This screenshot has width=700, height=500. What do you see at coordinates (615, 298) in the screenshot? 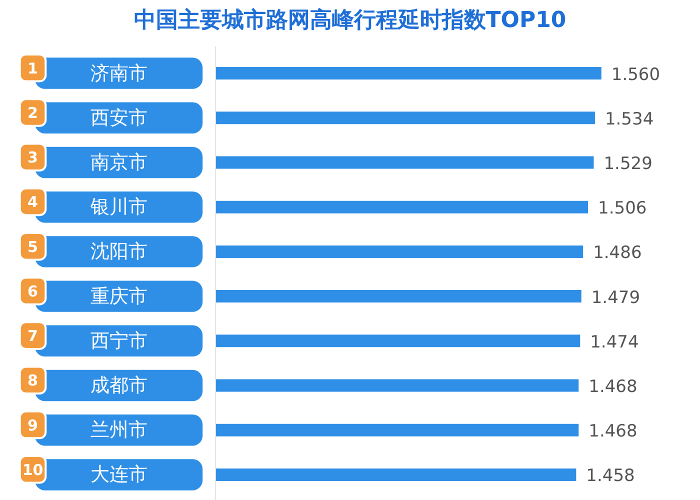
I see `data-label: 1.479` at bounding box center [615, 298].